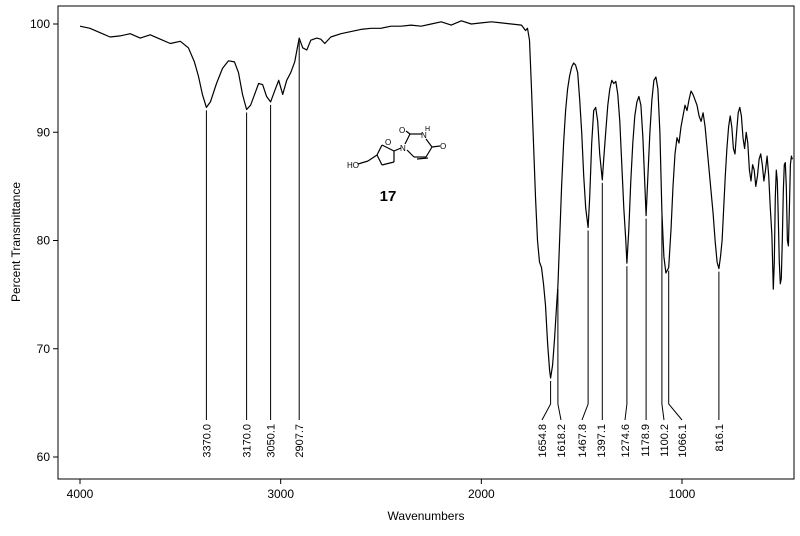 The image size is (800, 536). Describe the element at coordinates (44, 349) in the screenshot. I see `y-tick-label: 70` at that location.